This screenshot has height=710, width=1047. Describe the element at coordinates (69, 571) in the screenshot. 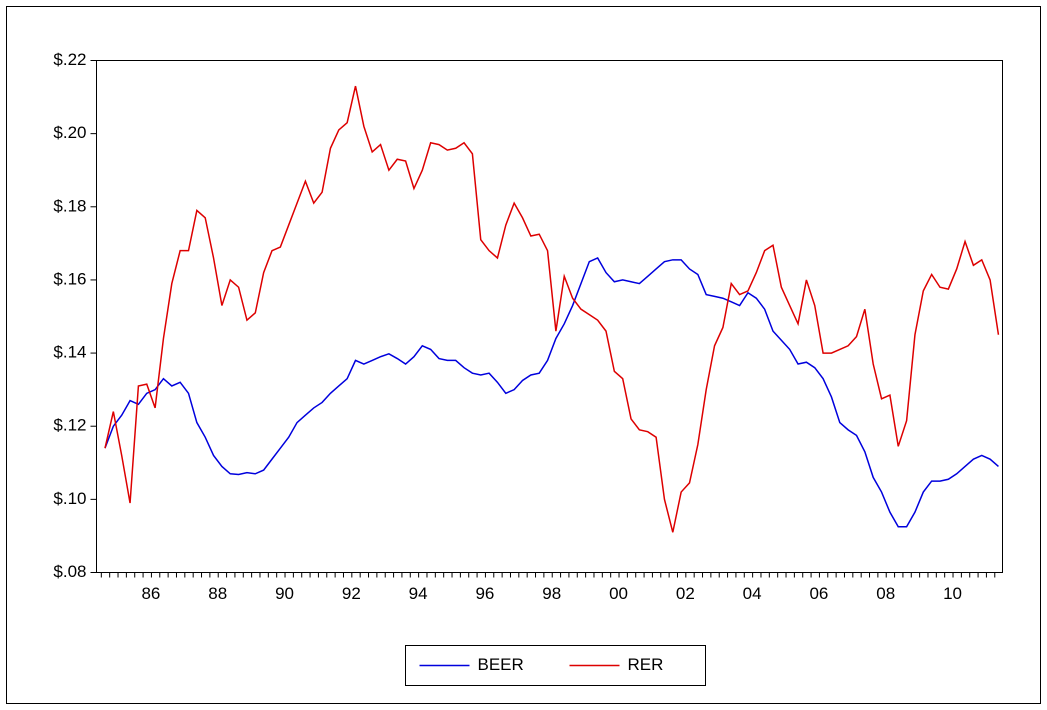

I see `y-tick-label: $.08` at that location.